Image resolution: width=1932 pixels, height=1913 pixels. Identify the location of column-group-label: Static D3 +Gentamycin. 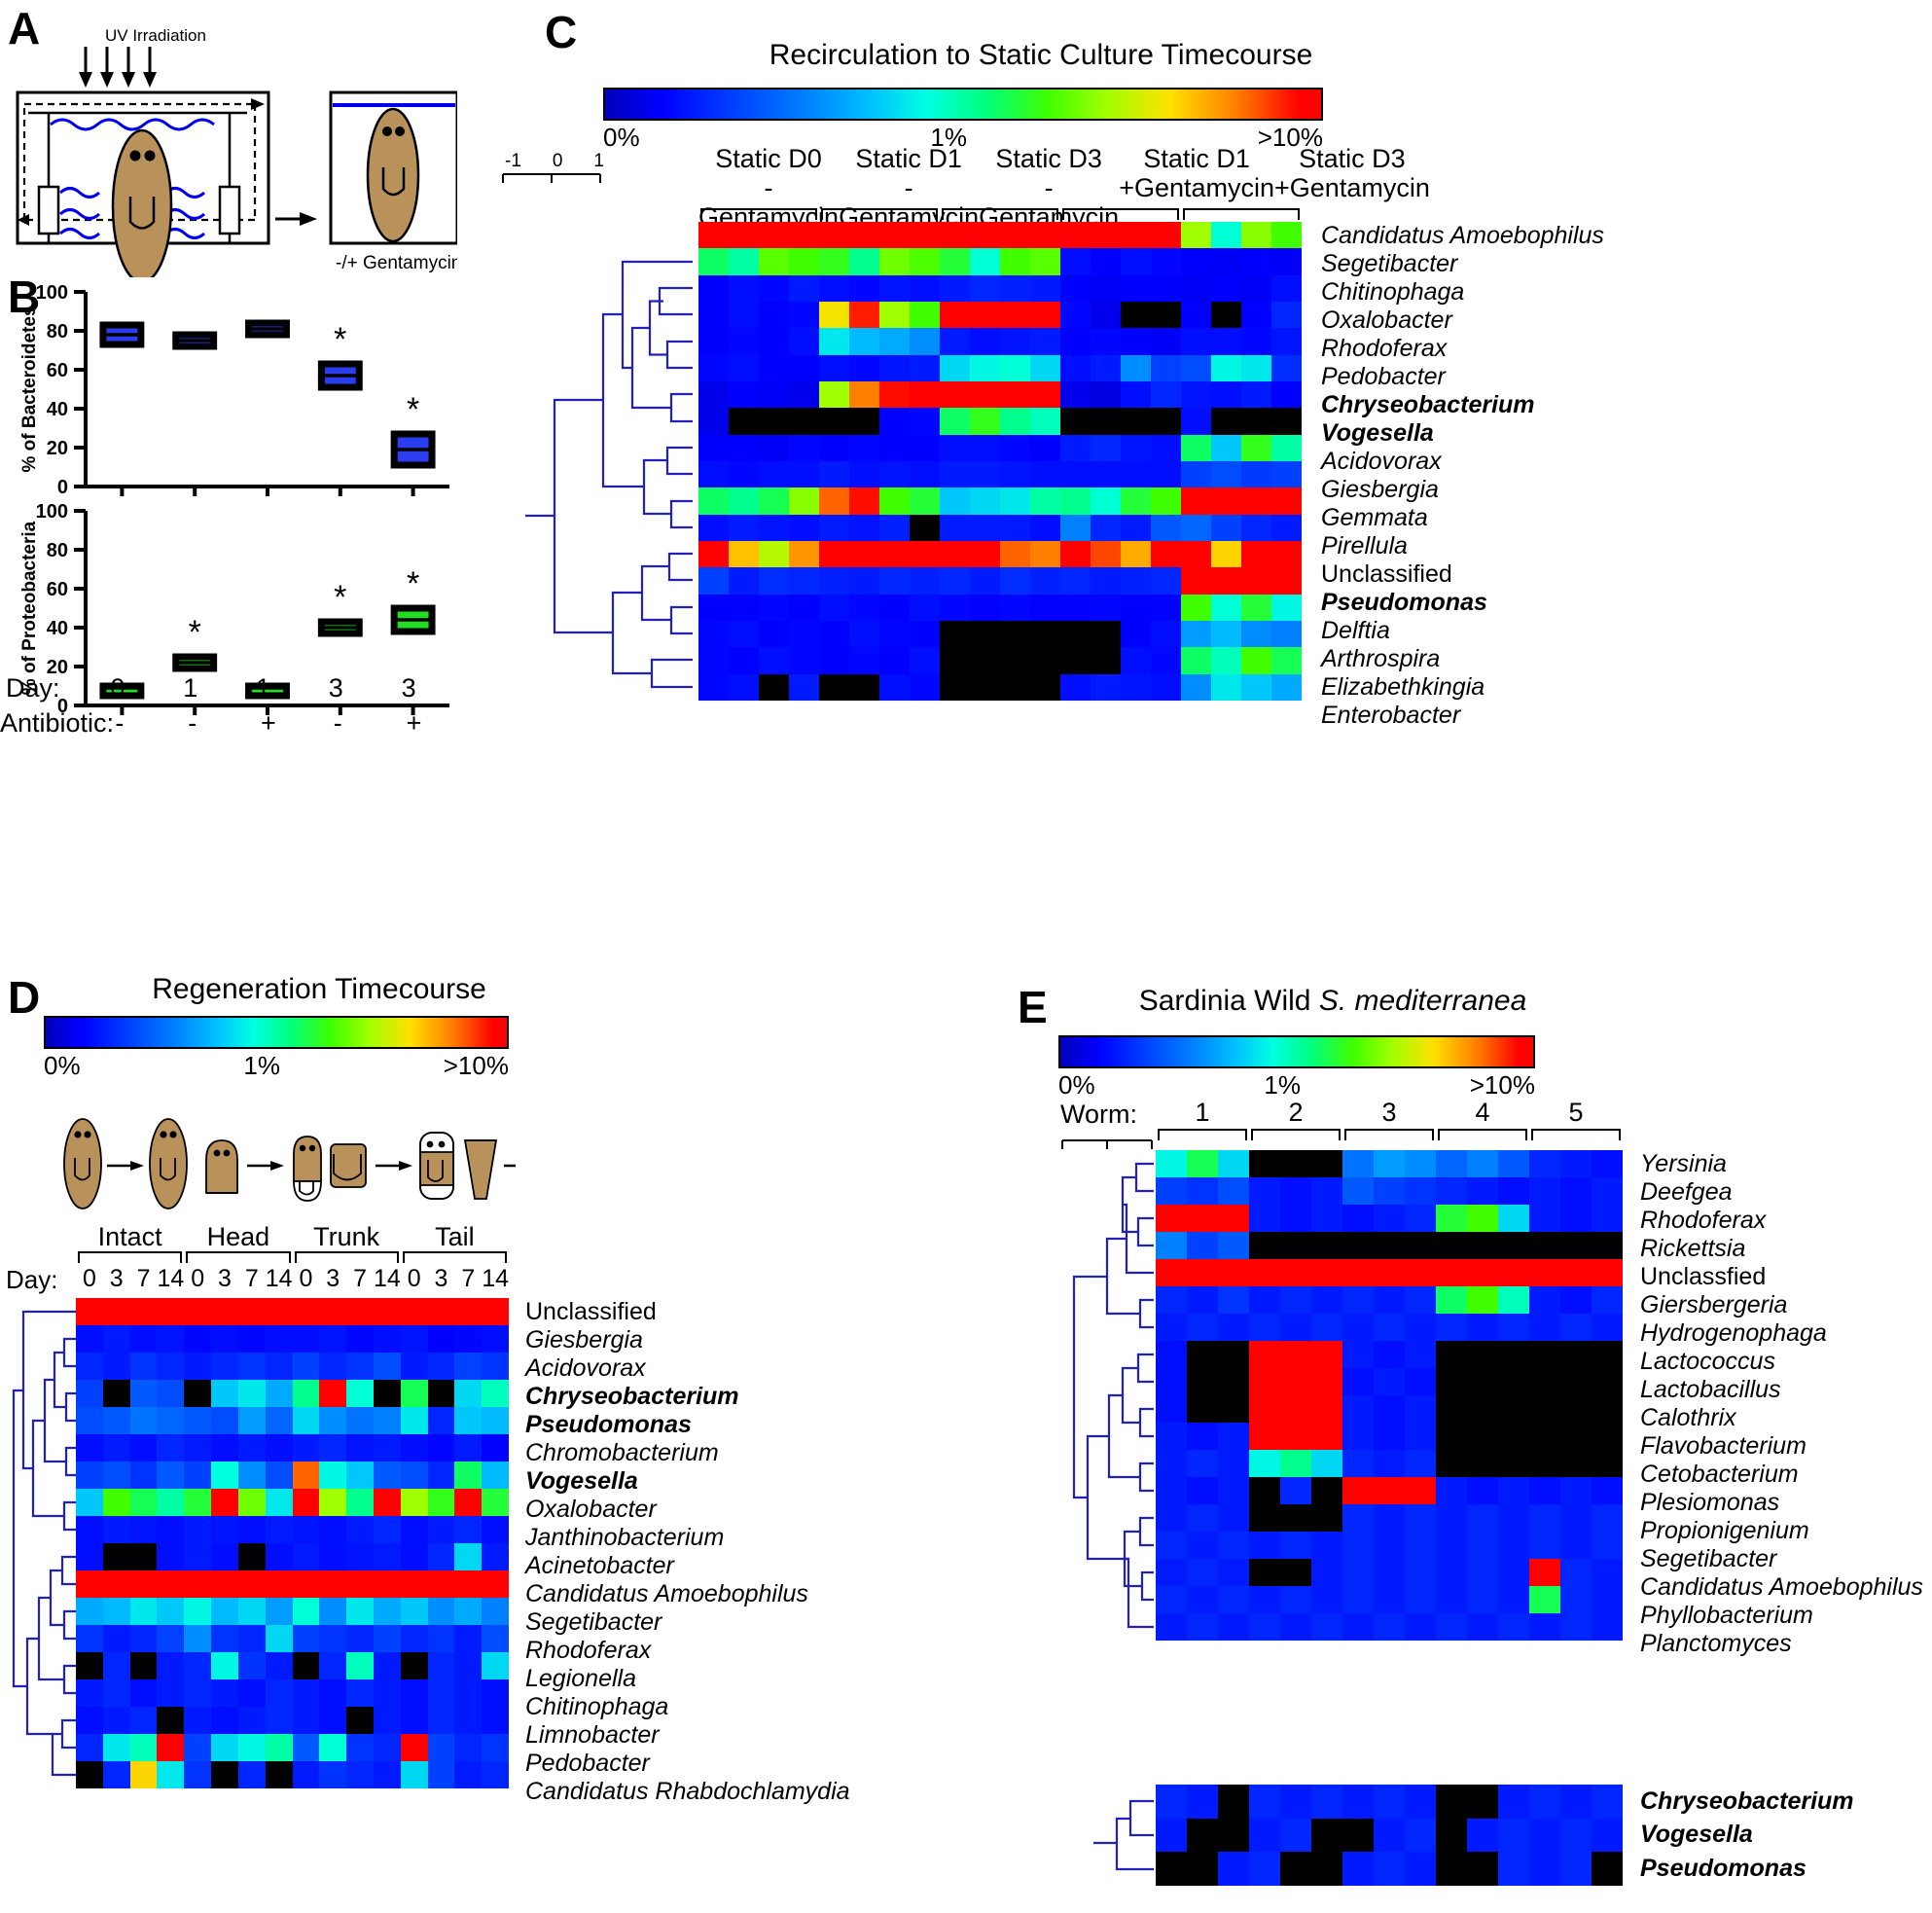
(1352, 173).